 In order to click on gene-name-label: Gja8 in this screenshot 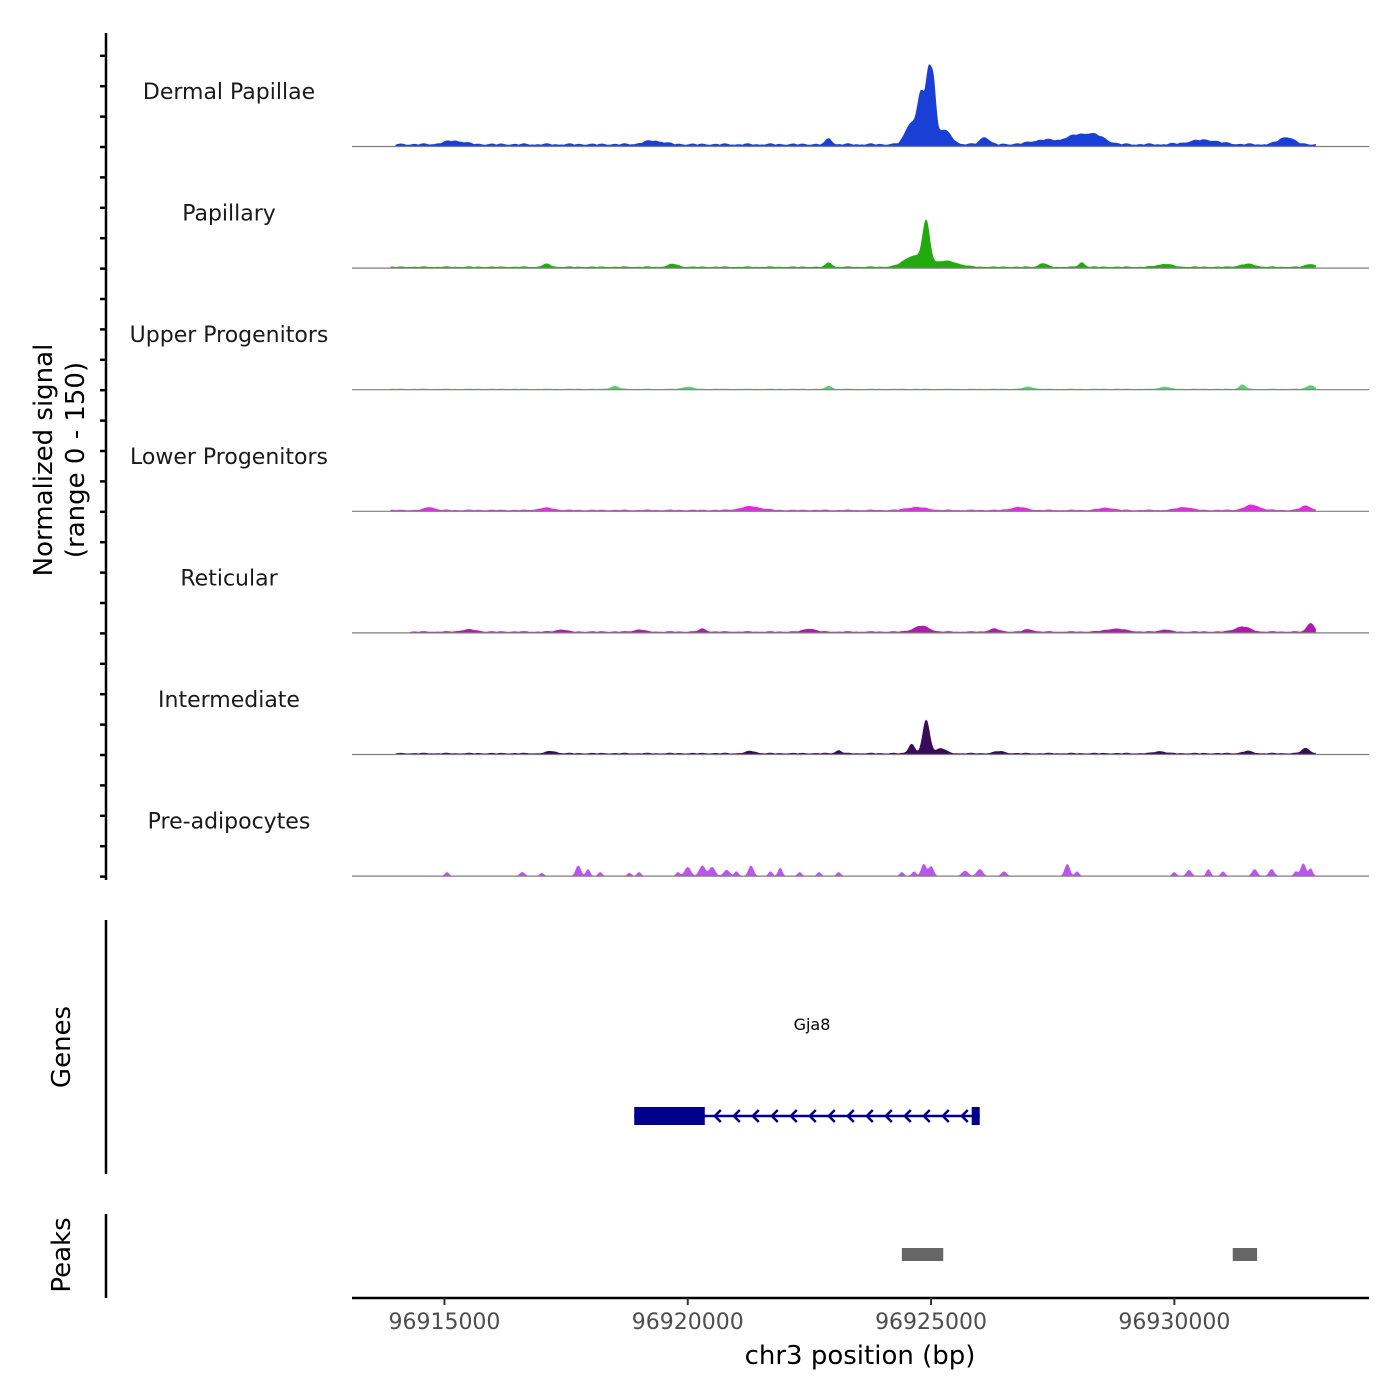, I will do `click(812, 1024)`.